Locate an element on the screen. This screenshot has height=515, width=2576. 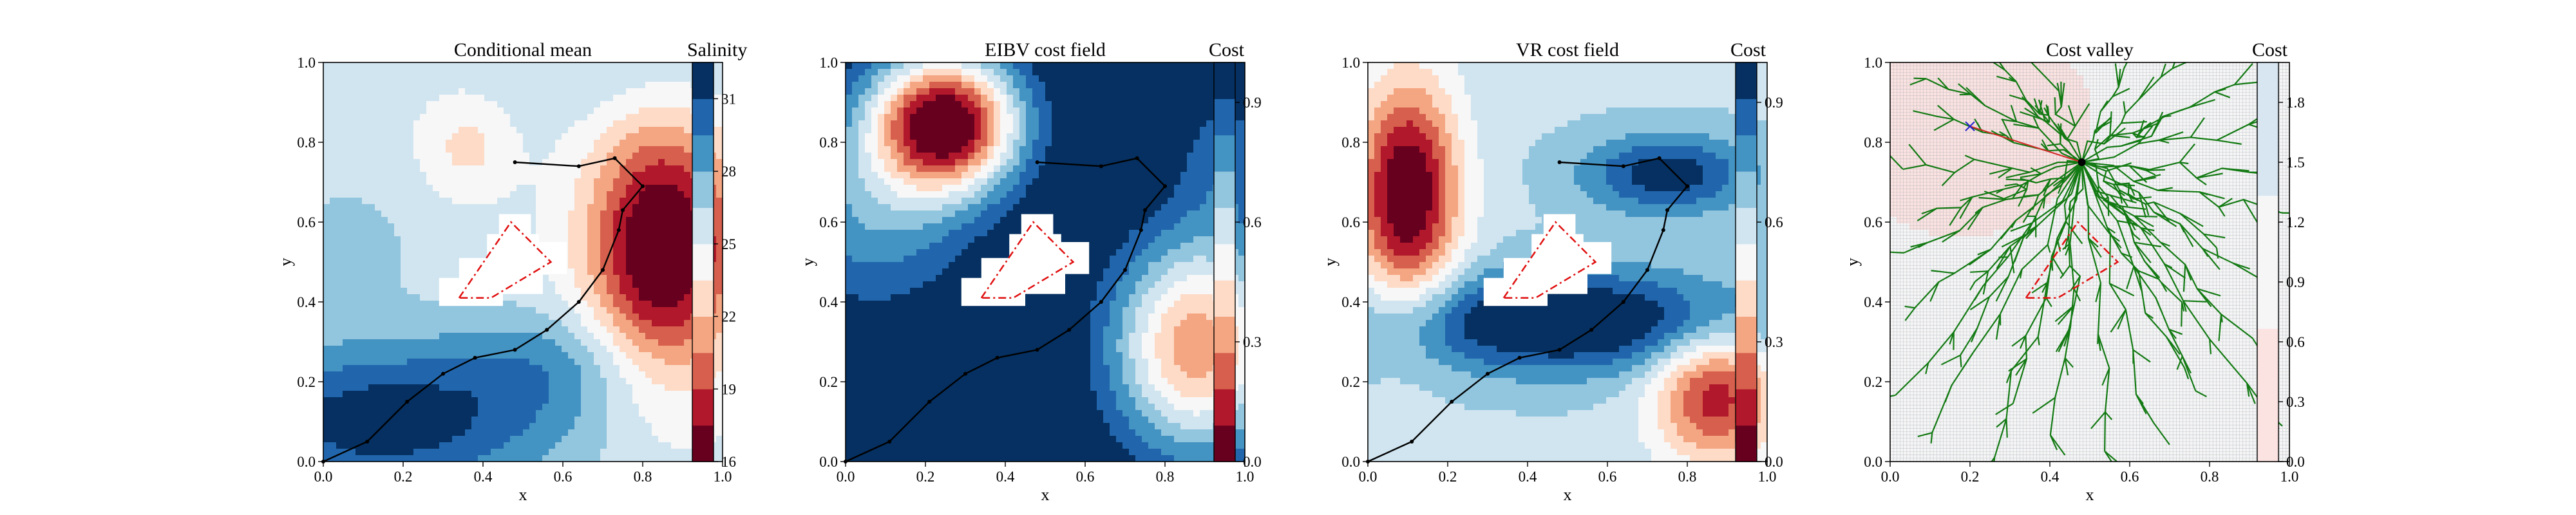
x-tick-label: 0.0 is located at coordinates (323, 477).